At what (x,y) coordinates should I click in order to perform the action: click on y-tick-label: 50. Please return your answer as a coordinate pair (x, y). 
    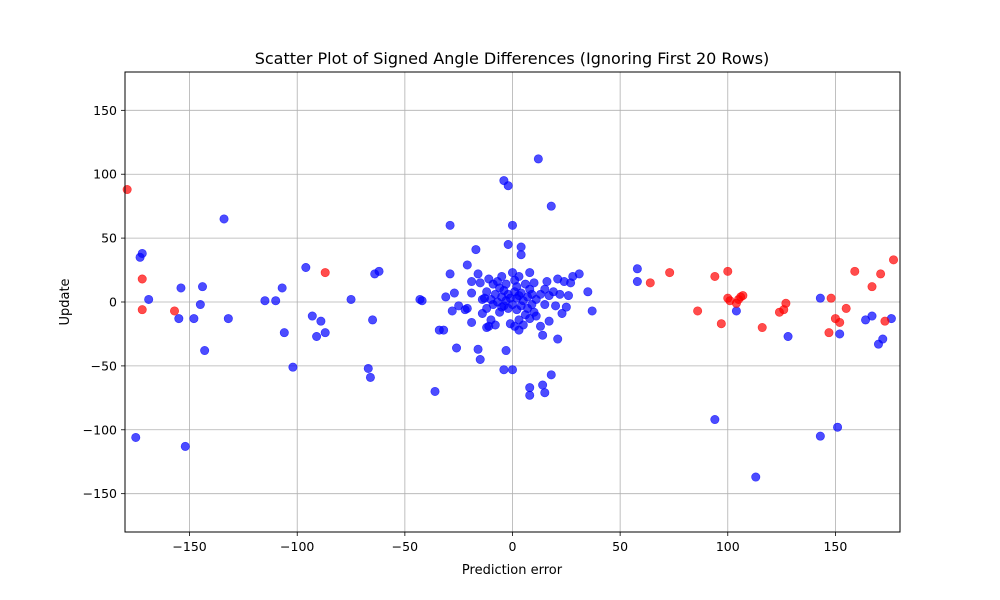
    Looking at the image, I should click on (109, 238).